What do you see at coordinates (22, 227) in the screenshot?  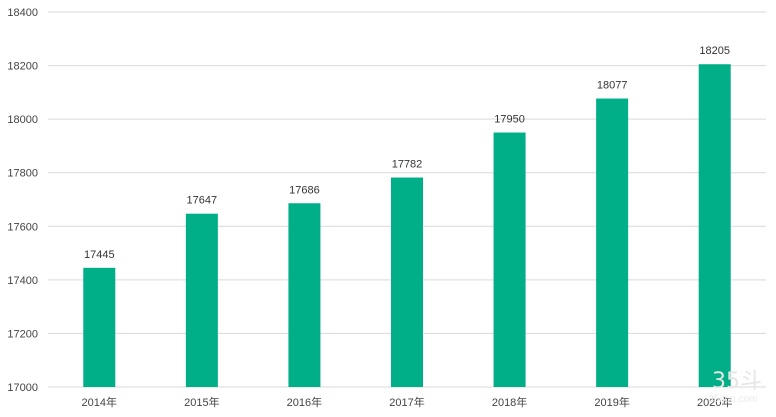 I see `y-tick-label: 17600` at bounding box center [22, 227].